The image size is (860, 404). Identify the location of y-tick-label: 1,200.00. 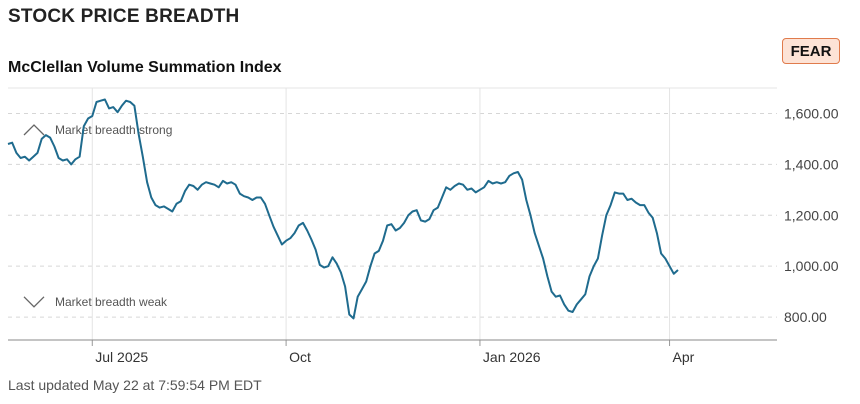
(811, 215).